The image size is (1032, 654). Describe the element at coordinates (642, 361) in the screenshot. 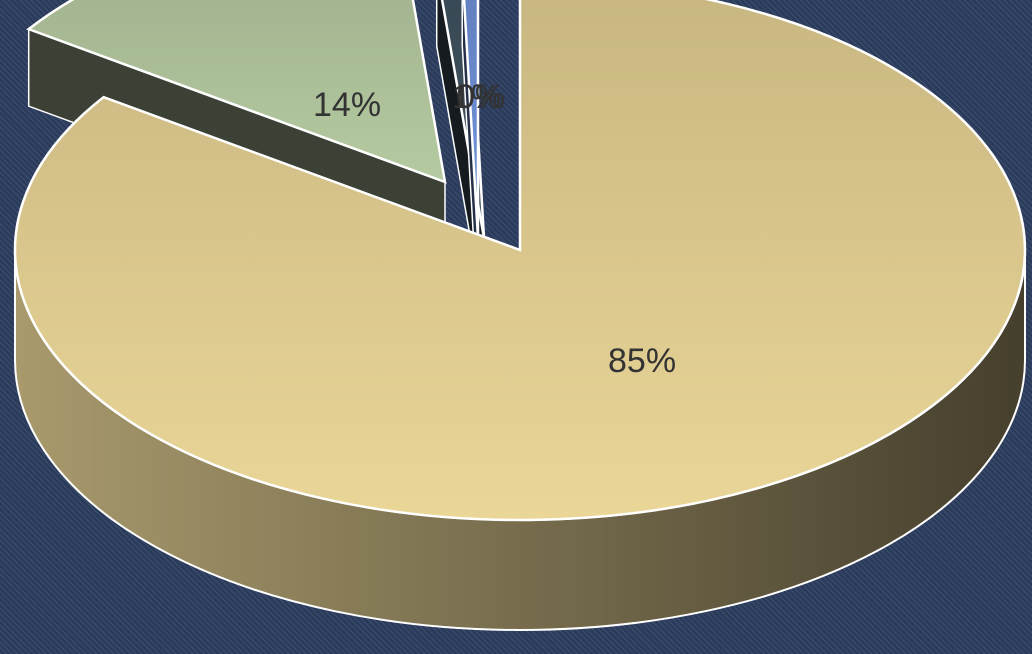

I see `slice-label-85: 85%` at that location.